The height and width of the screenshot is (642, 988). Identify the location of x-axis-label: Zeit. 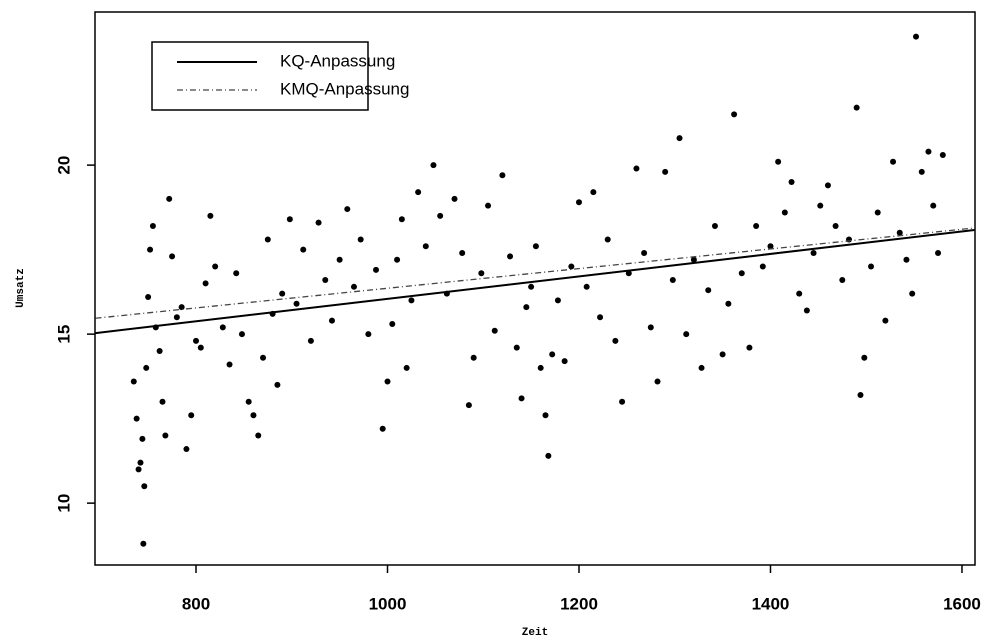
(535, 633).